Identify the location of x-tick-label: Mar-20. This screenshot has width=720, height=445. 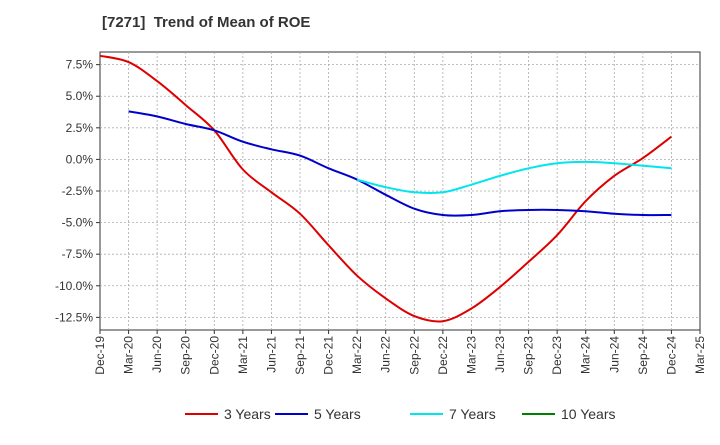
(129, 355).